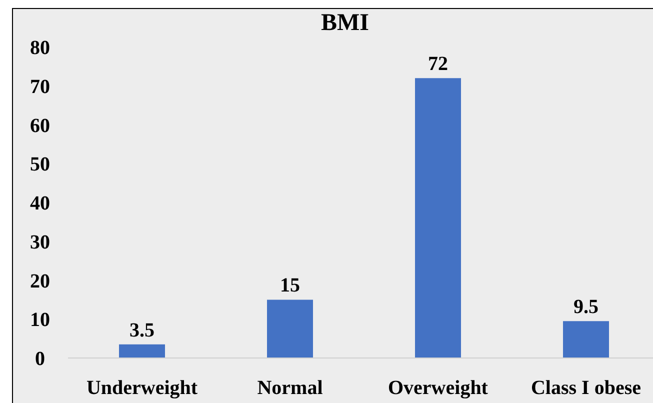 Image resolution: width=653 pixels, height=403 pixels. Describe the element at coordinates (40, 87) in the screenshot. I see `y-tick-label: 70` at that location.